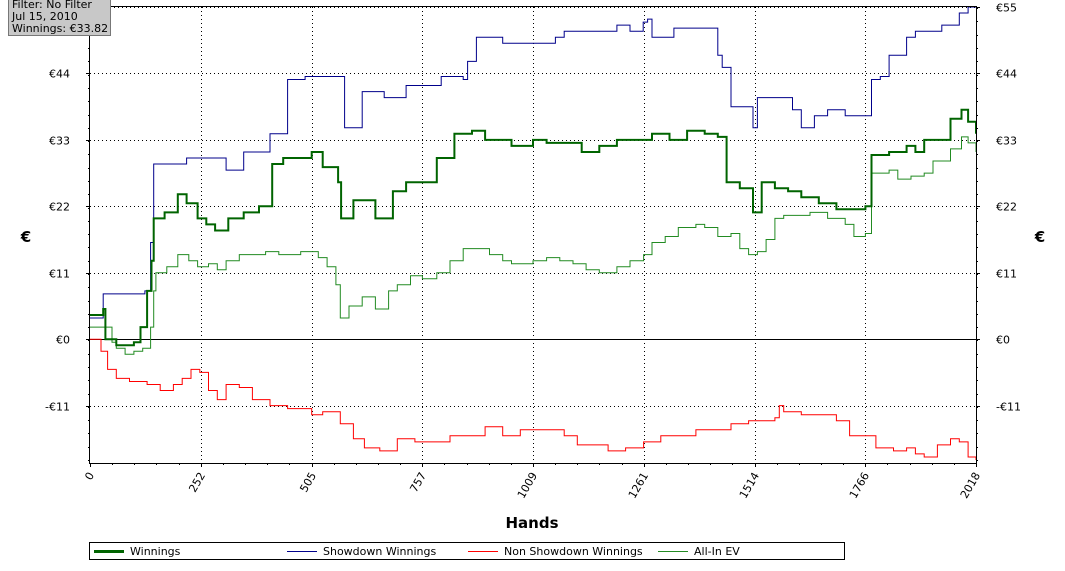 The height and width of the screenshot is (571, 1065). What do you see at coordinates (63, 340) in the screenshot?
I see `y-tick-label-left: €0` at bounding box center [63, 340].